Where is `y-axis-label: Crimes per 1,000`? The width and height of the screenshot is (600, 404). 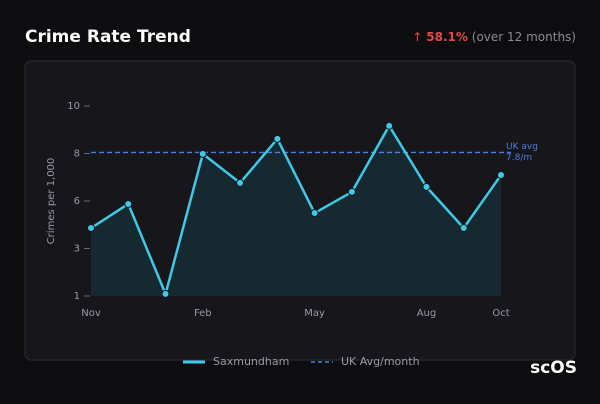
y-axis-label: Crimes per 1,000 is located at coordinates (51, 201).